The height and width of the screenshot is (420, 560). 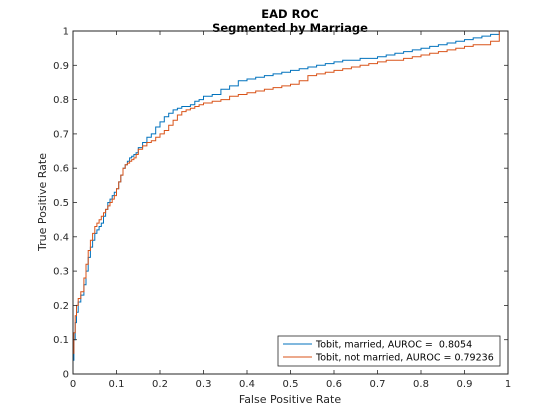 I want to click on x-tick-label: 0.4, so click(x=247, y=384).